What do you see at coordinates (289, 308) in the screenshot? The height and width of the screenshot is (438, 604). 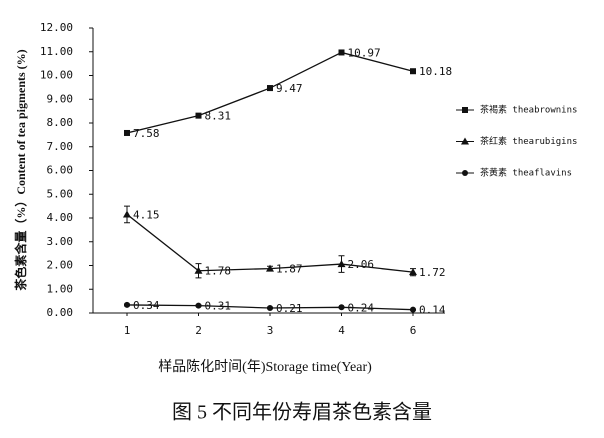 I see `data-label: 0.21` at bounding box center [289, 308].